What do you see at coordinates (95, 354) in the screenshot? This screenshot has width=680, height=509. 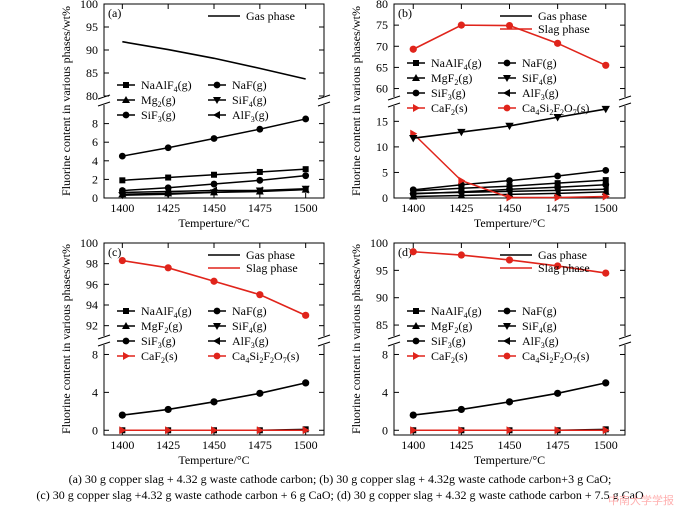 I see `y-tick-label: 8` at bounding box center [95, 354].